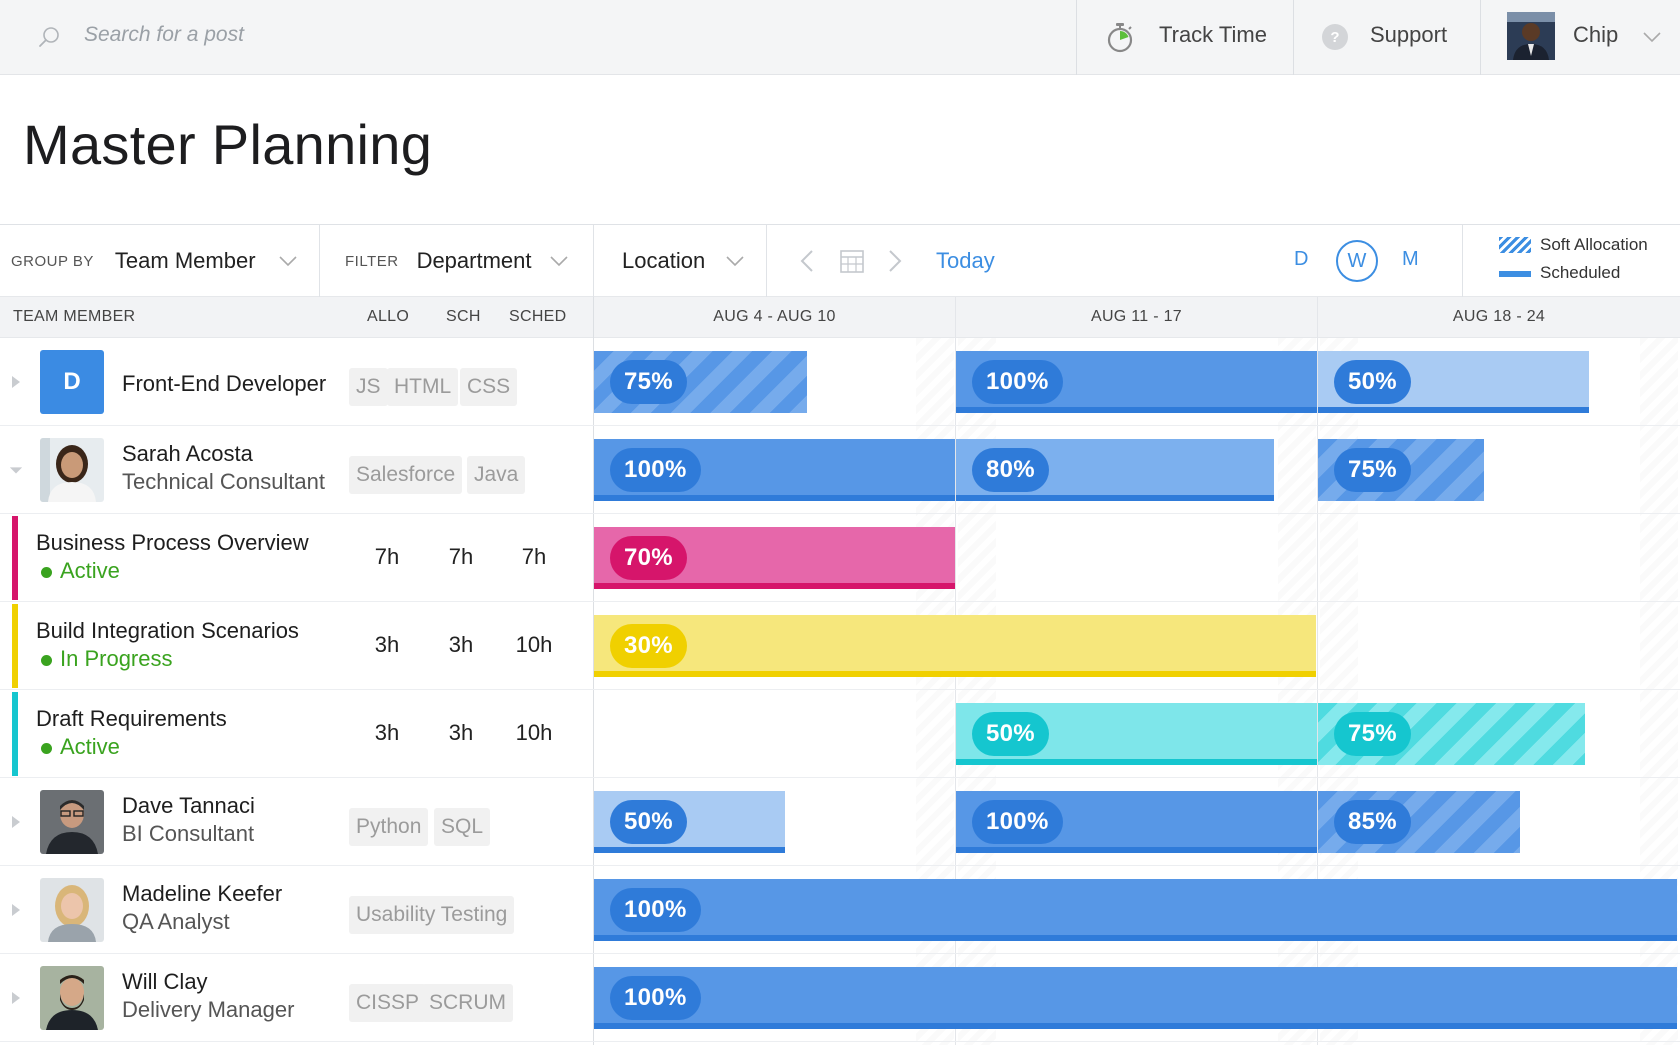 The image size is (1680, 1045). What do you see at coordinates (840, 382) in the screenshot?
I see `table-row: D Front-End Developer JS HTML CSS` at bounding box center [840, 382].